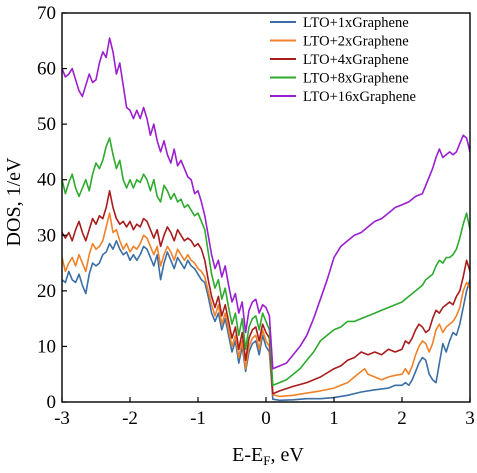 Image resolution: width=477 pixels, height=473 pixels. I want to click on x-axis-title: E-EF, eV, so click(268, 456).